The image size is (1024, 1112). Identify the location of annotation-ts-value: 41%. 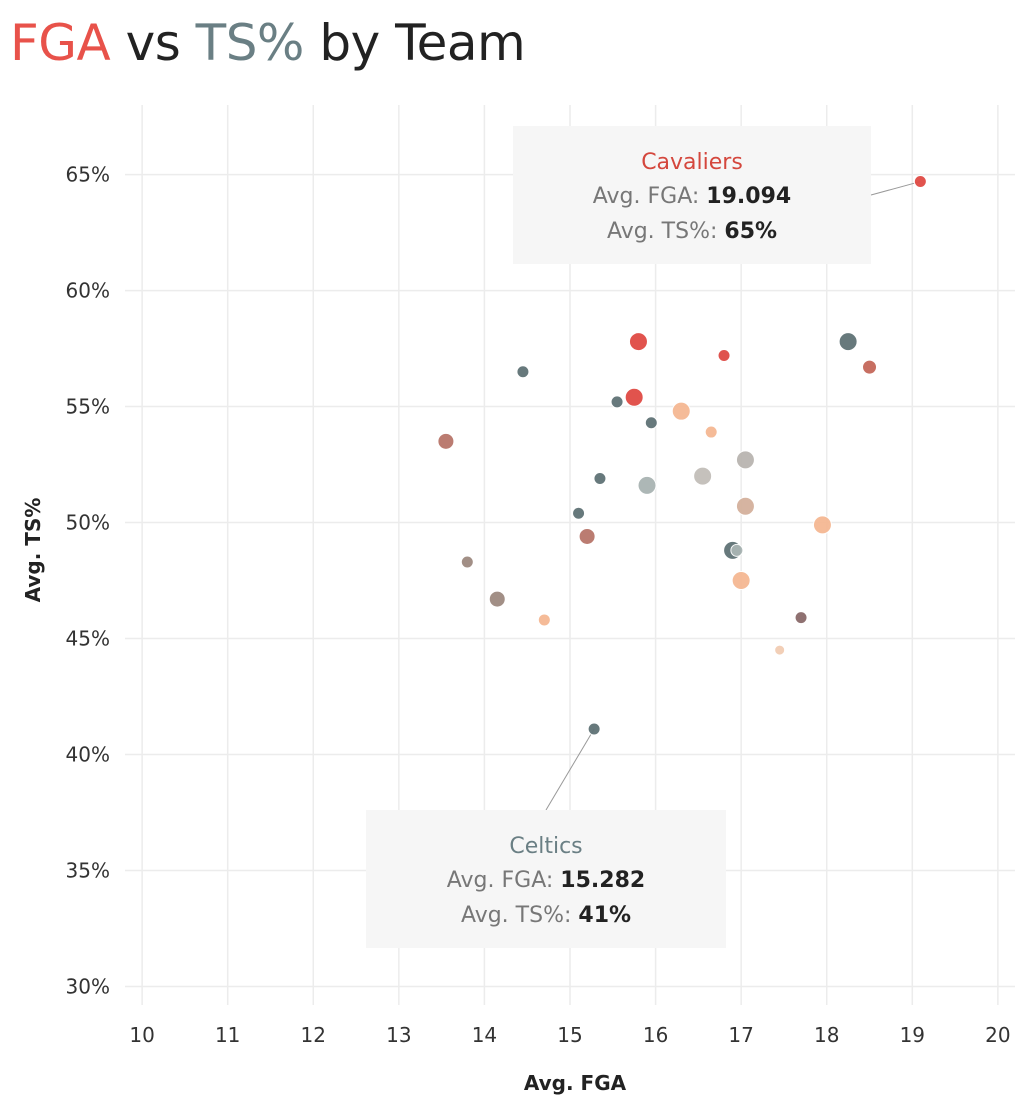
(604, 915).